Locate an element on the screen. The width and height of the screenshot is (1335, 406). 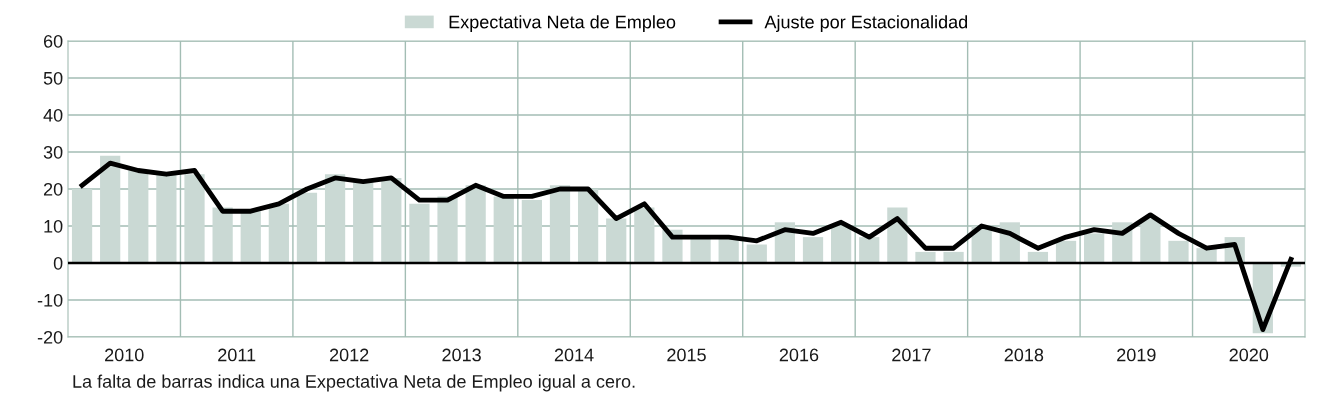
y-tick-label: 10 is located at coordinates (53, 226).